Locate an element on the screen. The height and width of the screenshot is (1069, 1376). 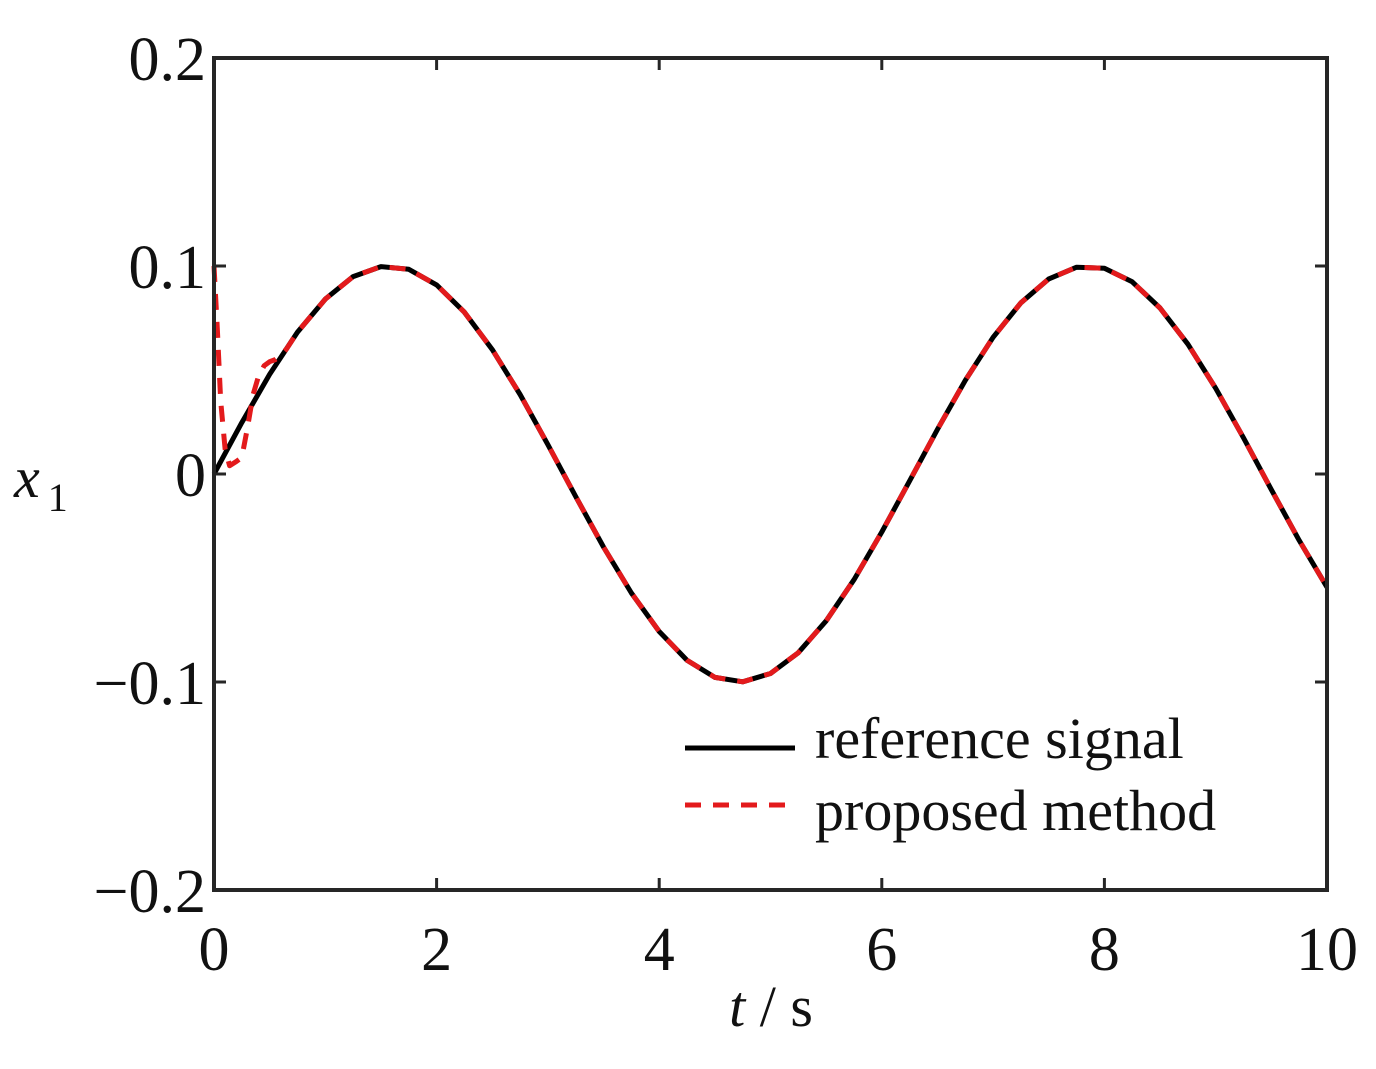
x-axis-label: t / s is located at coordinates (771, 1006).